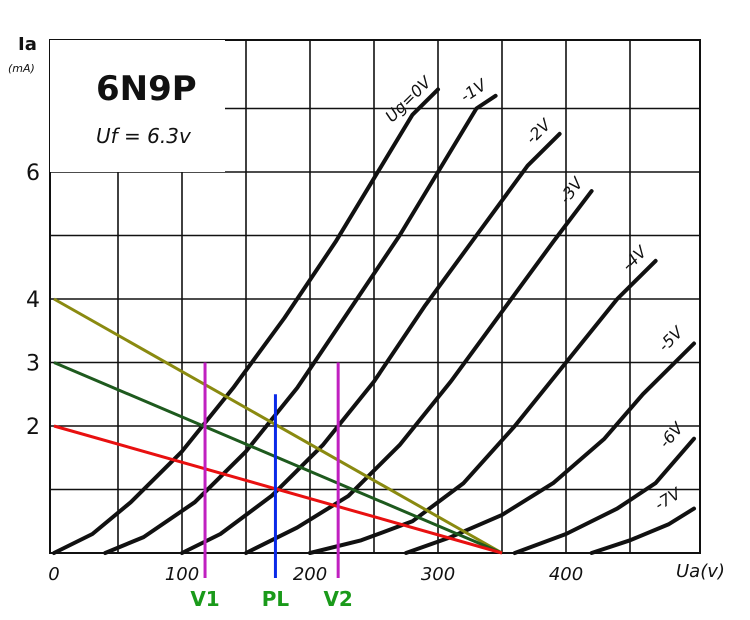 The height and width of the screenshot is (620, 750). What do you see at coordinates (33, 300) in the screenshot?
I see `y-tick-label: 4` at bounding box center [33, 300].